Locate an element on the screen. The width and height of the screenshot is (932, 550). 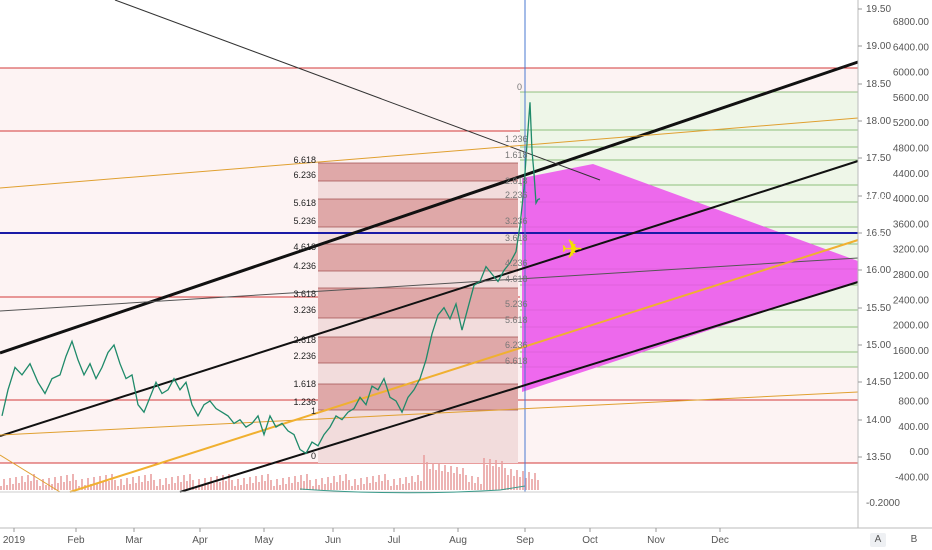
left-tick-label: 16.50 is located at coordinates (878, 233).